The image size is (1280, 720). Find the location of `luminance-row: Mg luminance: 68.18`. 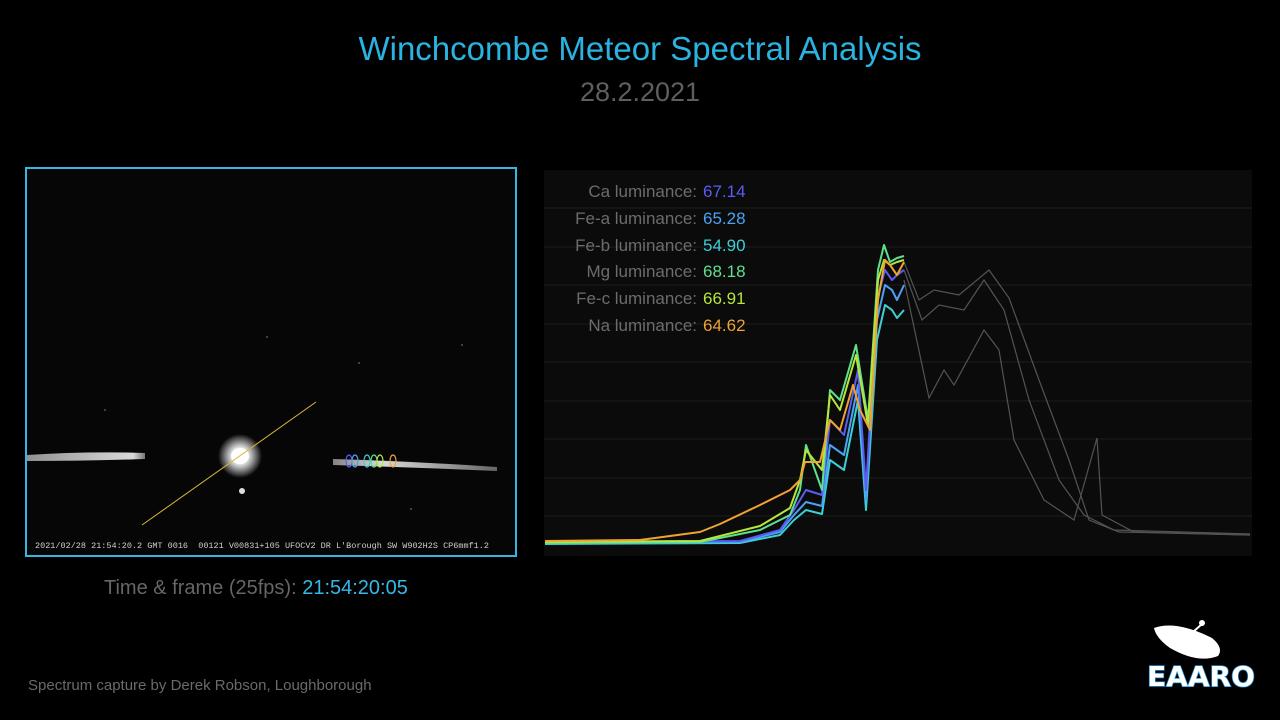

luminance-row: Mg luminance: 68.18 is located at coordinates (754, 275).